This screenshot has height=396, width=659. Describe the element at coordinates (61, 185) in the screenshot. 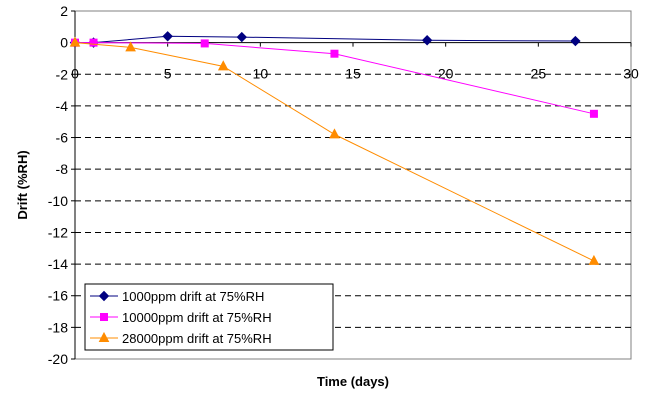

I see `y-axis-ticks: 2 0 -2 -4 -6 -8 -10 -12 -14 -16 -18 -20` at that location.